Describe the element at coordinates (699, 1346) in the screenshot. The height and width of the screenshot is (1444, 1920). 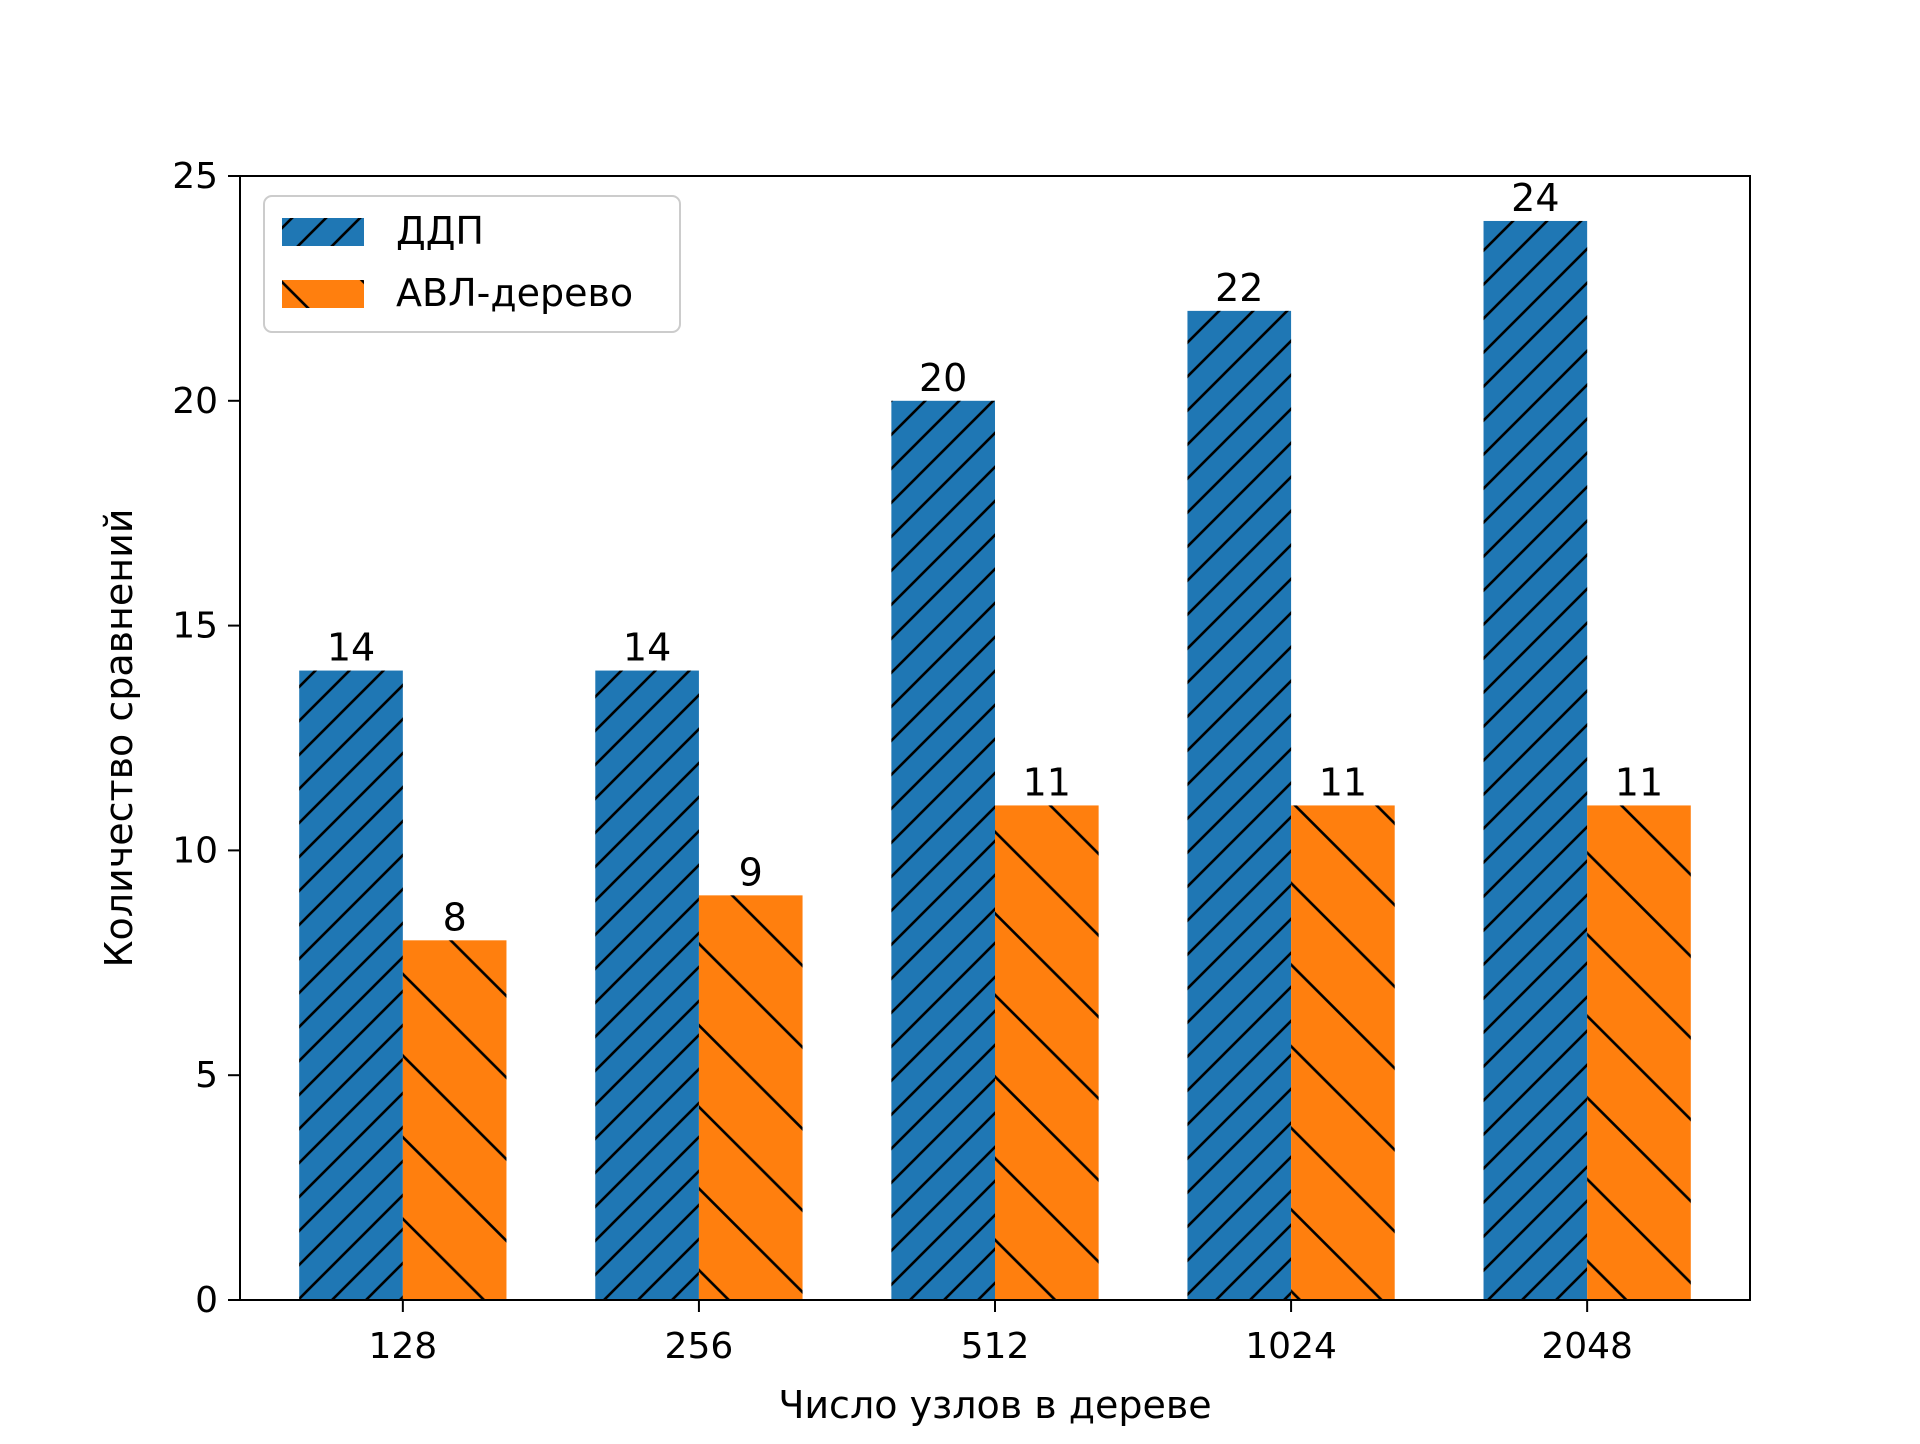
I see `x-tick-label: 256` at that location.